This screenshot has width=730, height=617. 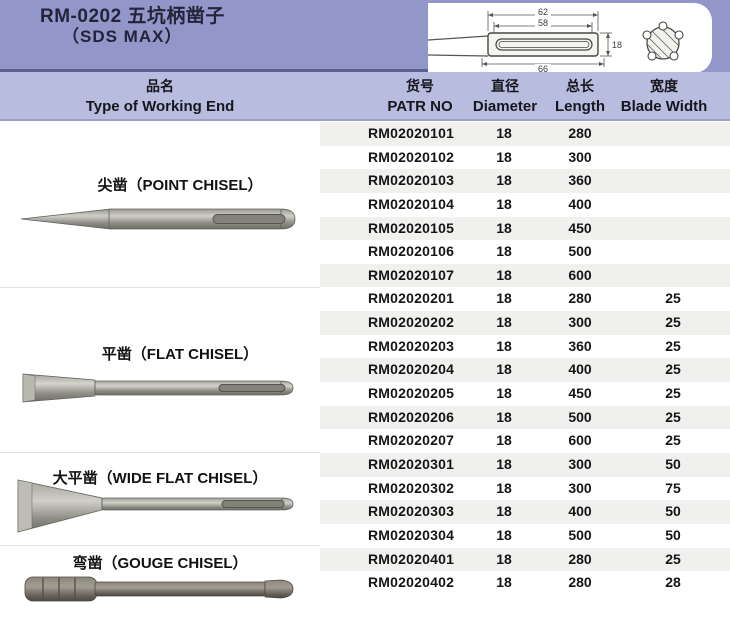 I want to click on cell-part: RM02020206, so click(x=411, y=416).